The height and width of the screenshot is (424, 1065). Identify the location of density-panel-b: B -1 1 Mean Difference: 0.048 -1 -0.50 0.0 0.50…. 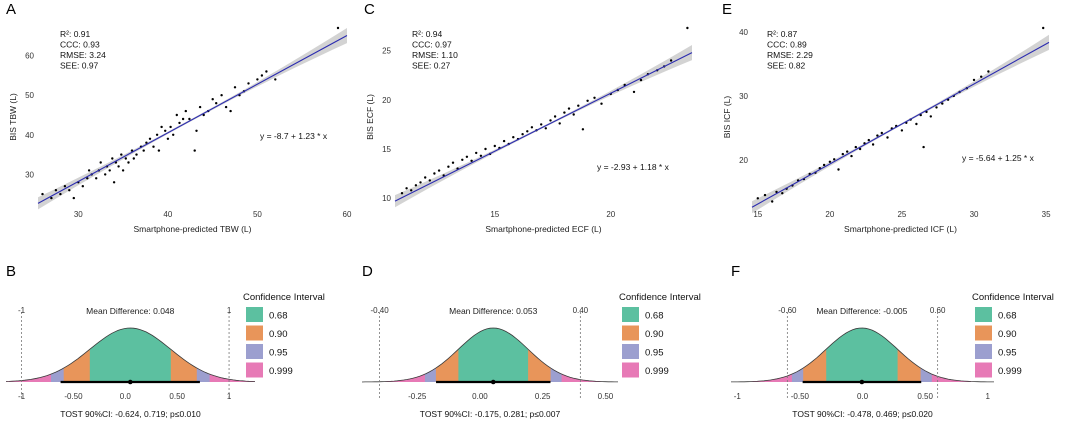
(165, 341).